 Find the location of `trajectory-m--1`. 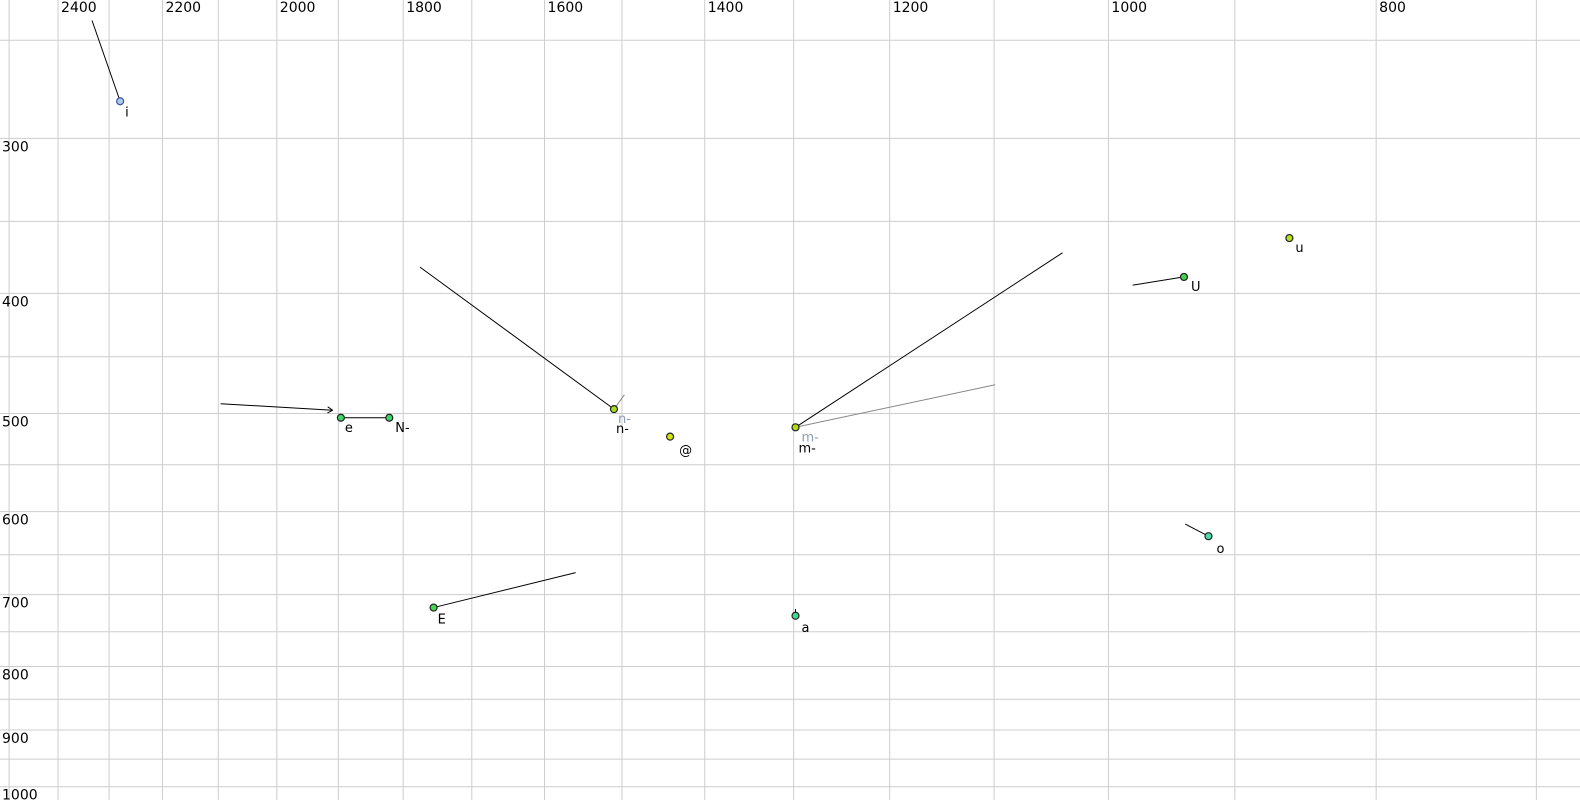

trajectory-m--1 is located at coordinates (929, 340).